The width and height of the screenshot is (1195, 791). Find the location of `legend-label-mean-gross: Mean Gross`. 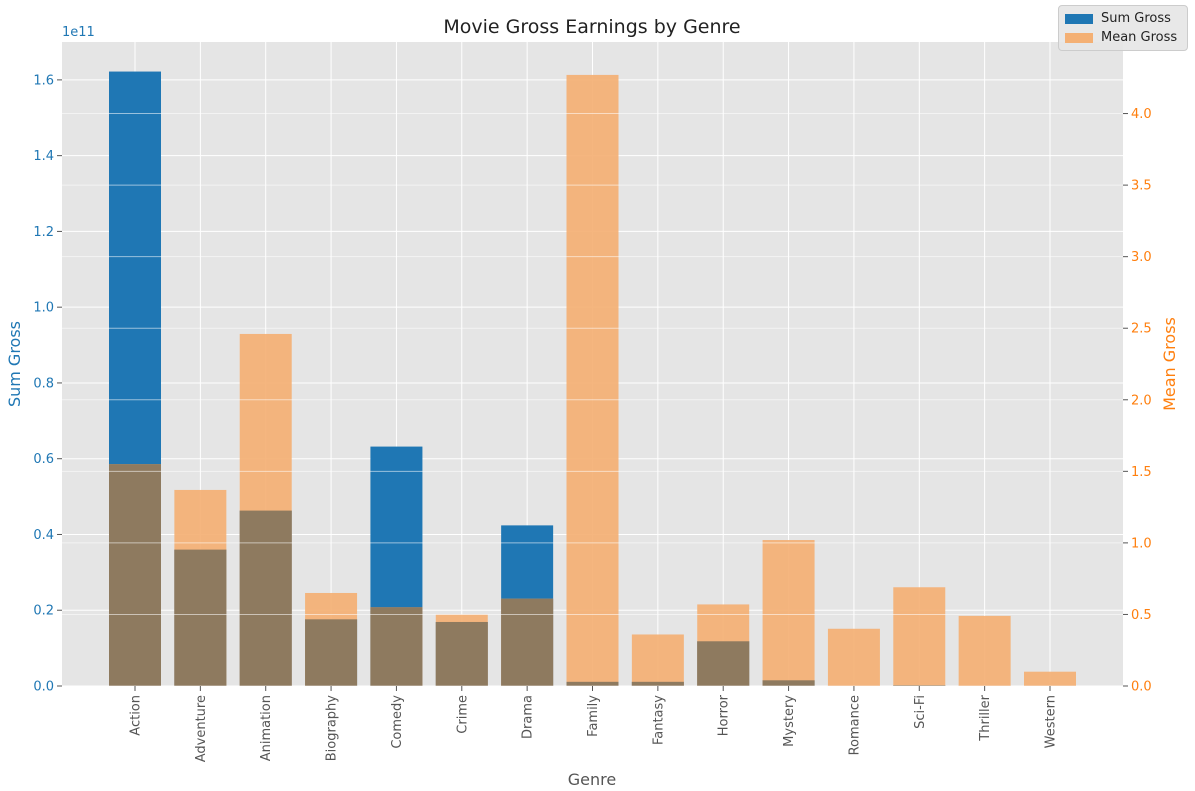

legend-label-mean-gross: Mean Gross is located at coordinates (1139, 37).